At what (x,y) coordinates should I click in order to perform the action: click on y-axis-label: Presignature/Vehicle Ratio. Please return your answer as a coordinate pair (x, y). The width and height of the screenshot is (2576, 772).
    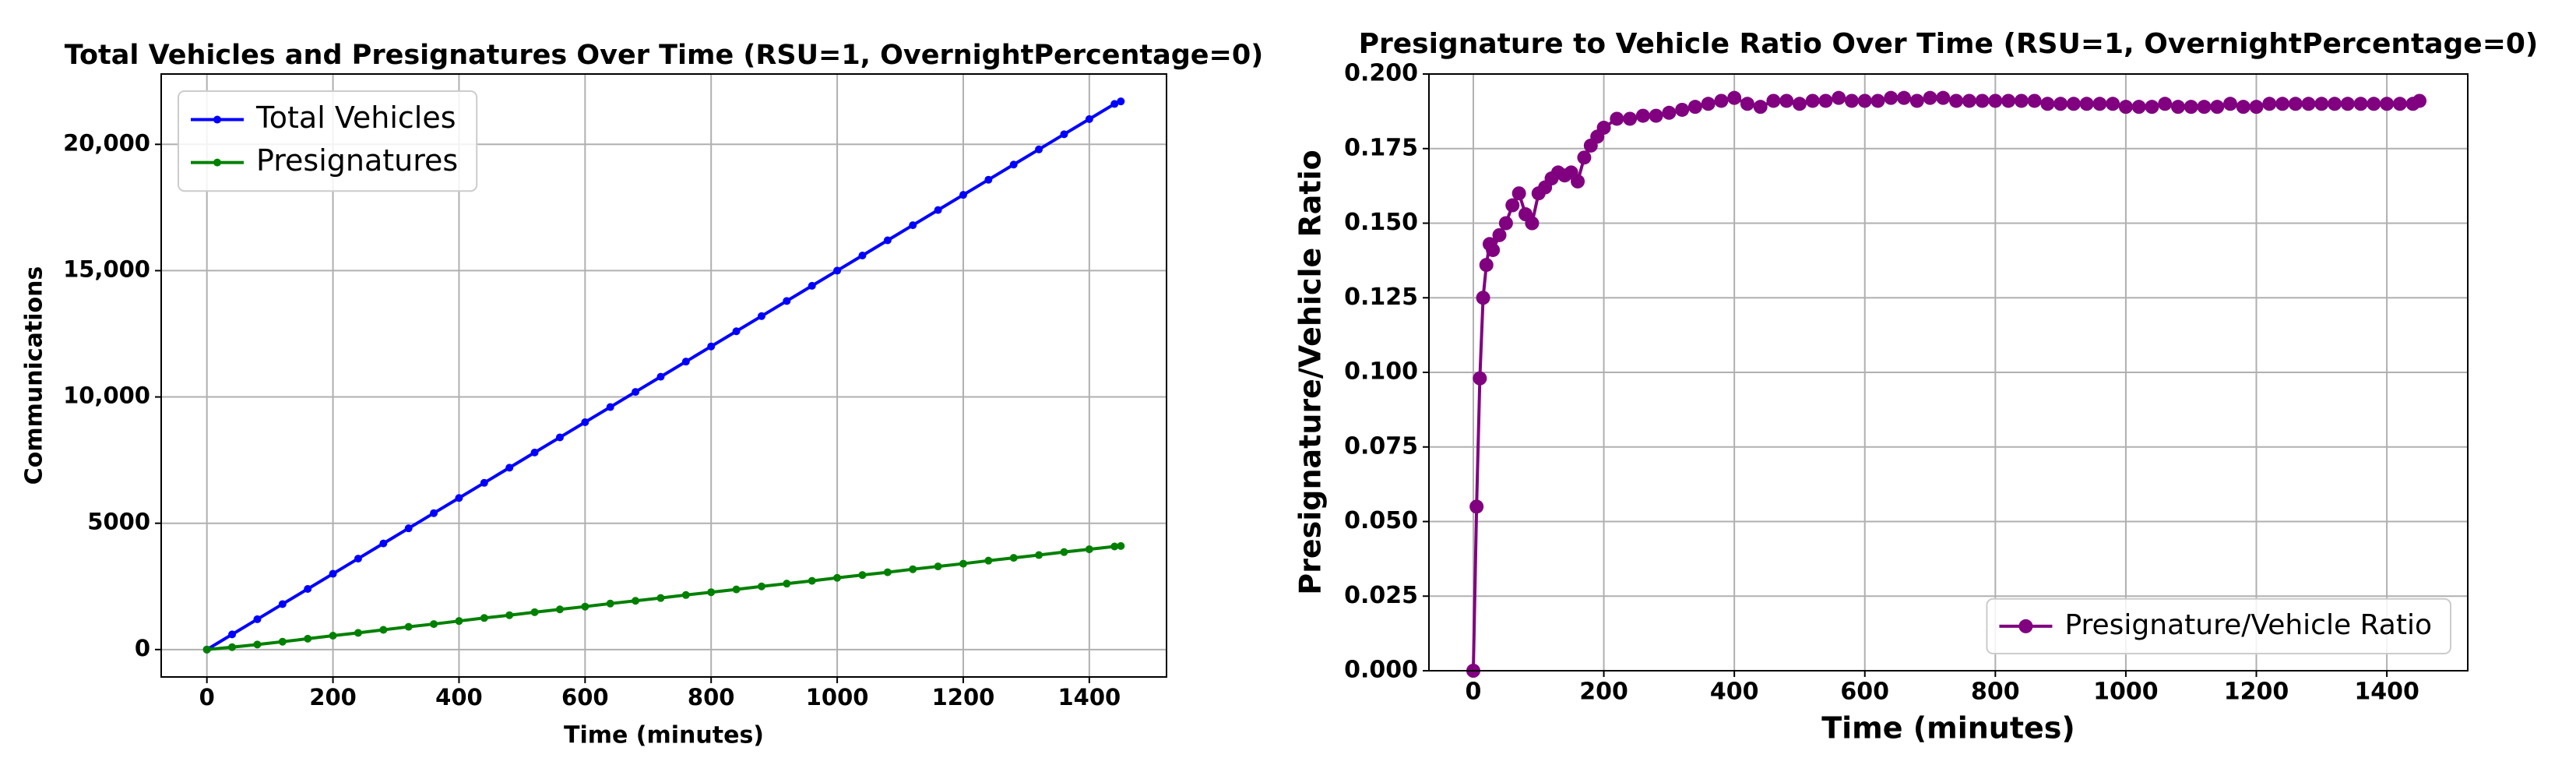
    Looking at the image, I should click on (1310, 372).